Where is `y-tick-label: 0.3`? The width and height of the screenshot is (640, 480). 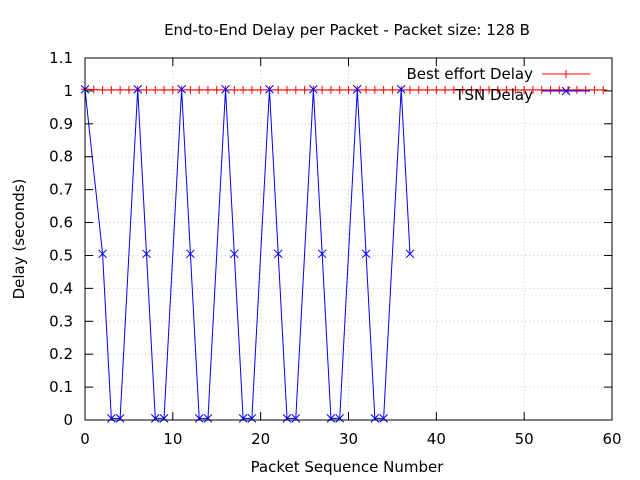 y-tick-label: 0.3 is located at coordinates (61, 321).